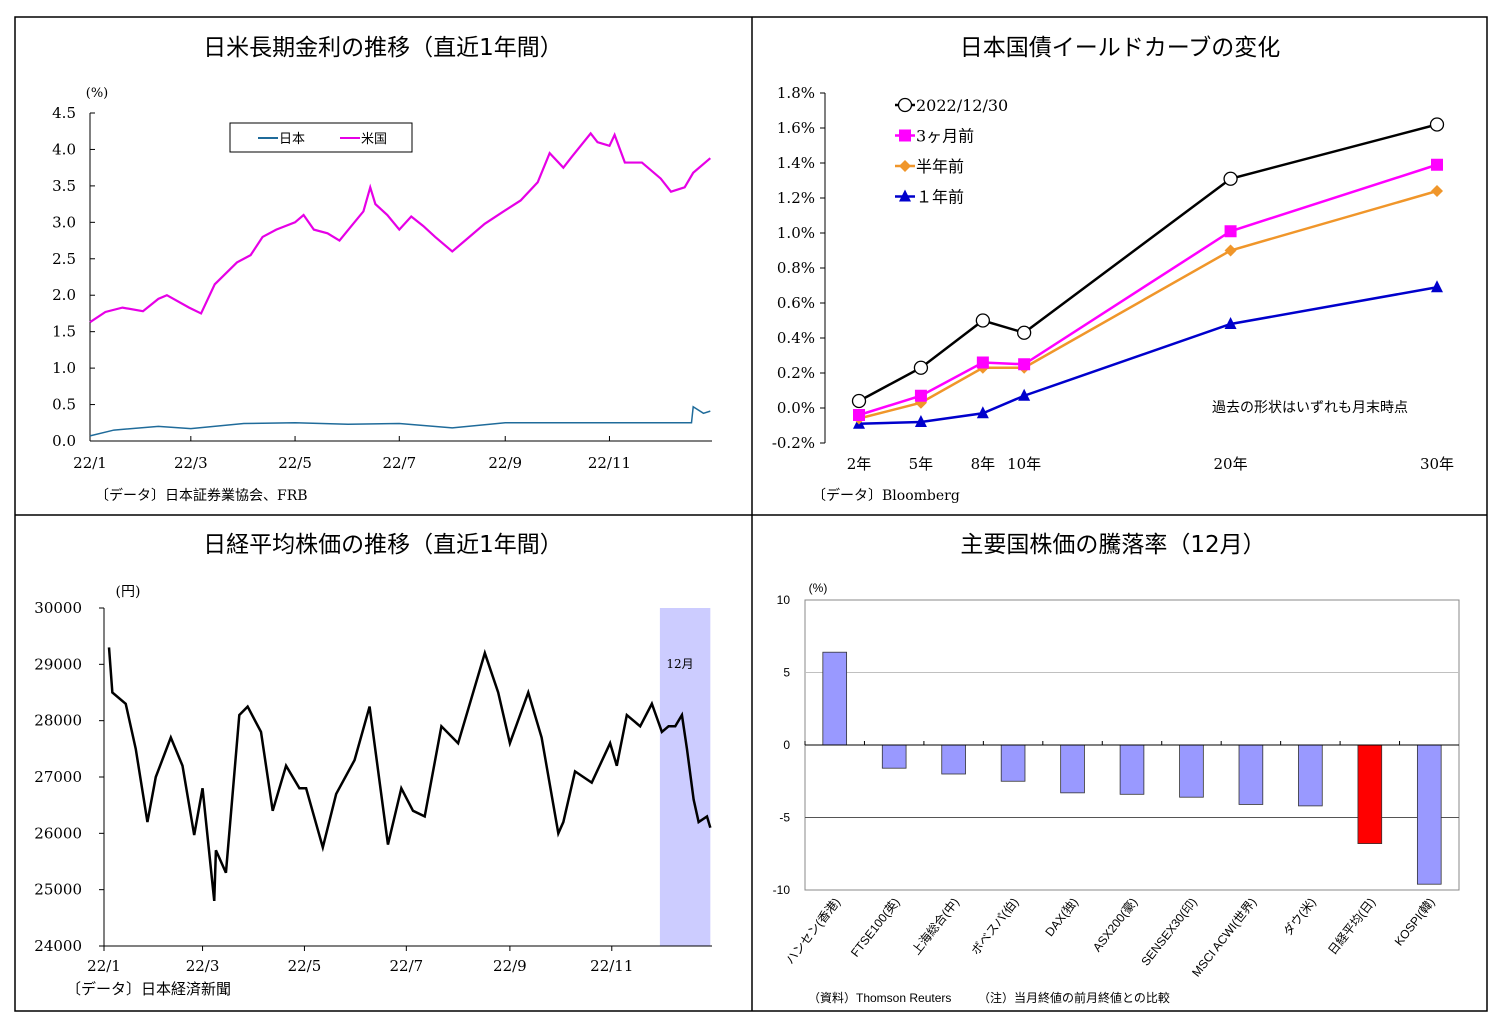 Image resolution: width=1501 pixels, height=1029 pixels. Describe the element at coordinates (58, 890) in the screenshot. I see `y-tick-label: 25000` at that location.